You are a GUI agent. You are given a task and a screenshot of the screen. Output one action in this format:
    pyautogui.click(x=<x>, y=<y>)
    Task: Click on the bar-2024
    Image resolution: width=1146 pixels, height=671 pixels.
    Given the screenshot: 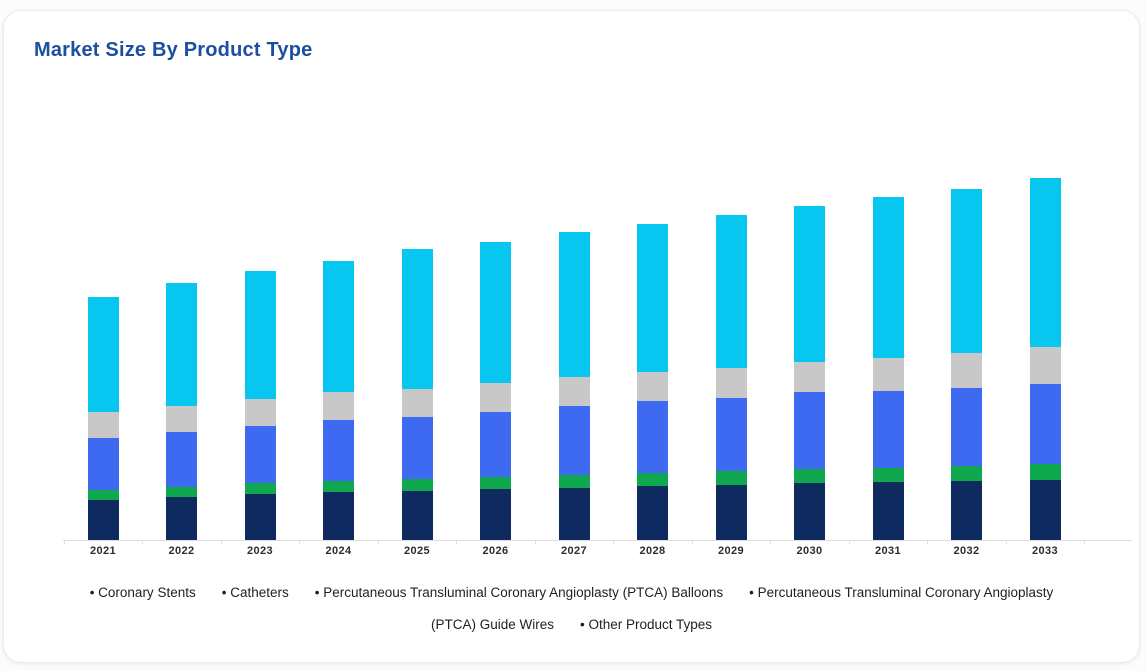 What is the action you would take?
    pyautogui.click(x=338, y=400)
    